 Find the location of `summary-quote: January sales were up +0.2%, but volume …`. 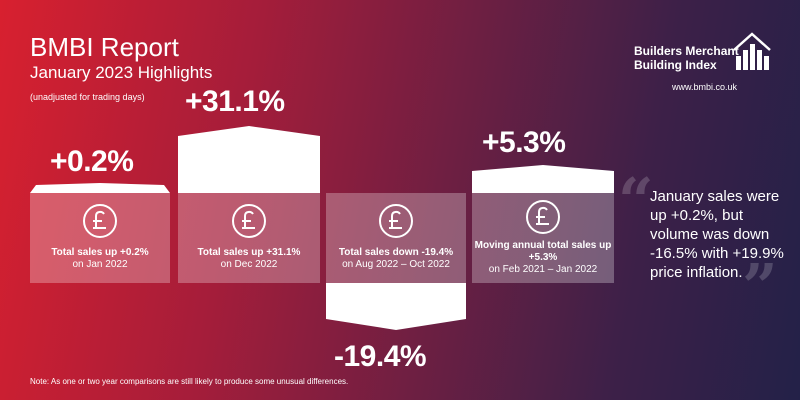

summary-quote: January sales were up +0.2%, but volume … is located at coordinates (717, 234).